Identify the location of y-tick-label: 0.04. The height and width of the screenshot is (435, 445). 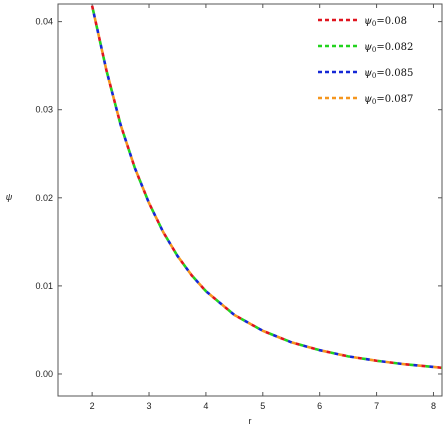
(44, 22).